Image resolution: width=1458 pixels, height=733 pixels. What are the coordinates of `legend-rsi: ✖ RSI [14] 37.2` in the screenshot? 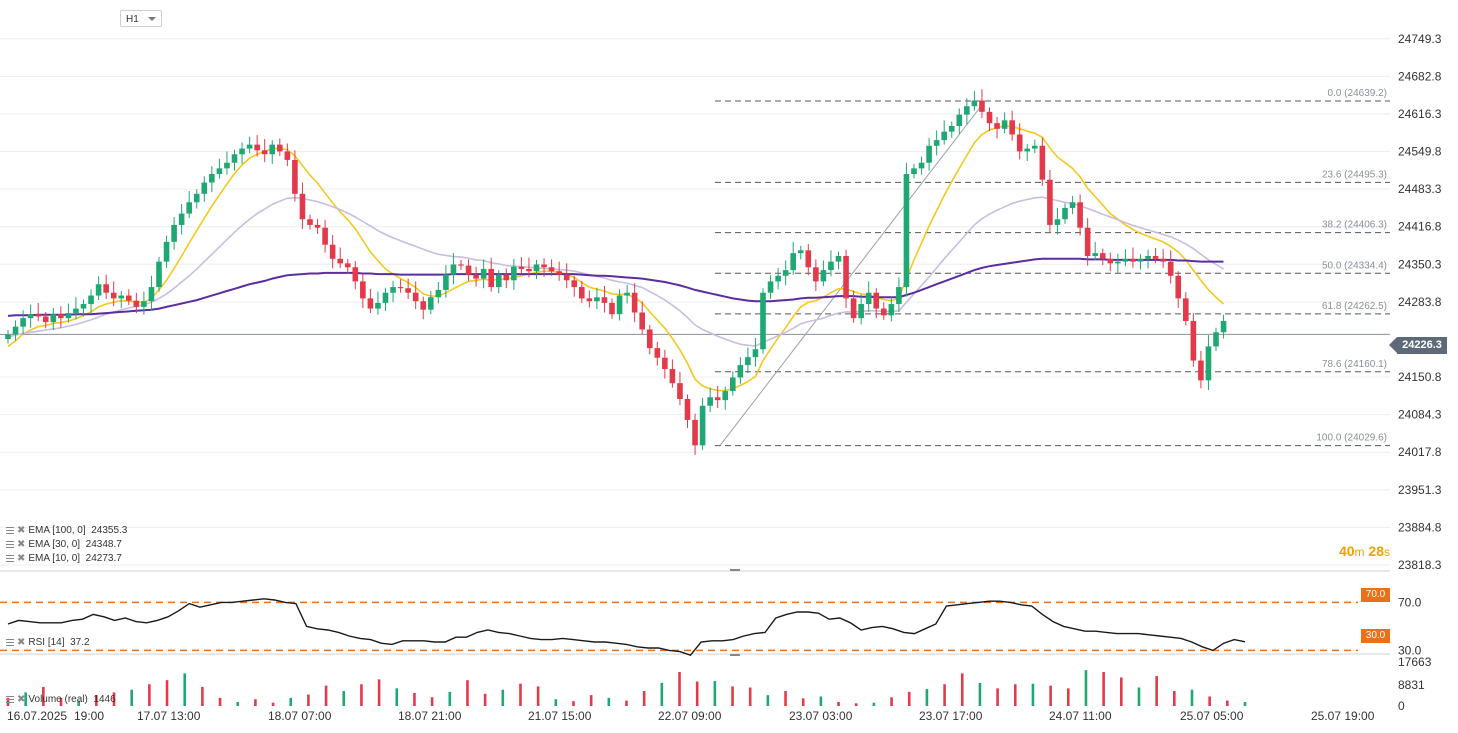 It's located at (48, 642).